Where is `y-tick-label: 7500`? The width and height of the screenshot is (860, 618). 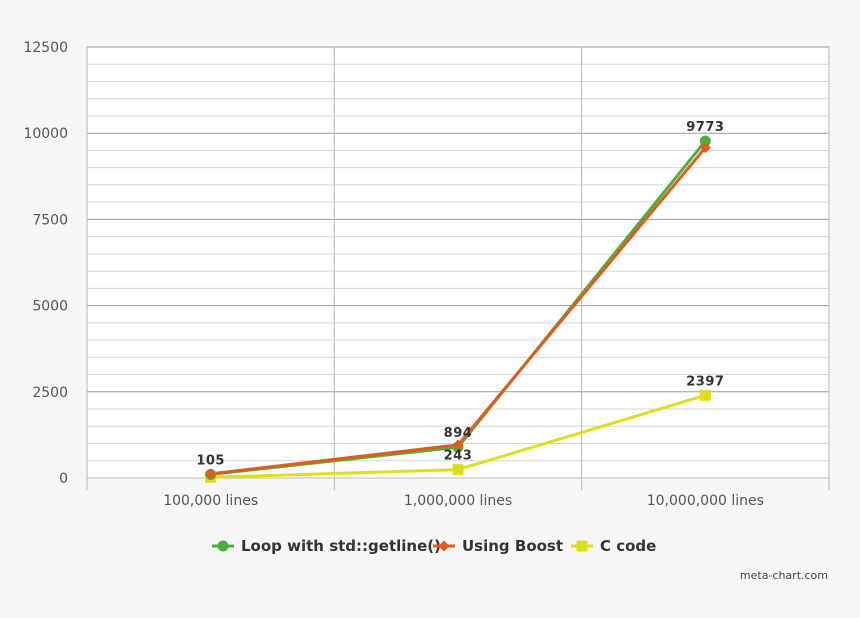 y-tick-label: 7500 is located at coordinates (50, 220).